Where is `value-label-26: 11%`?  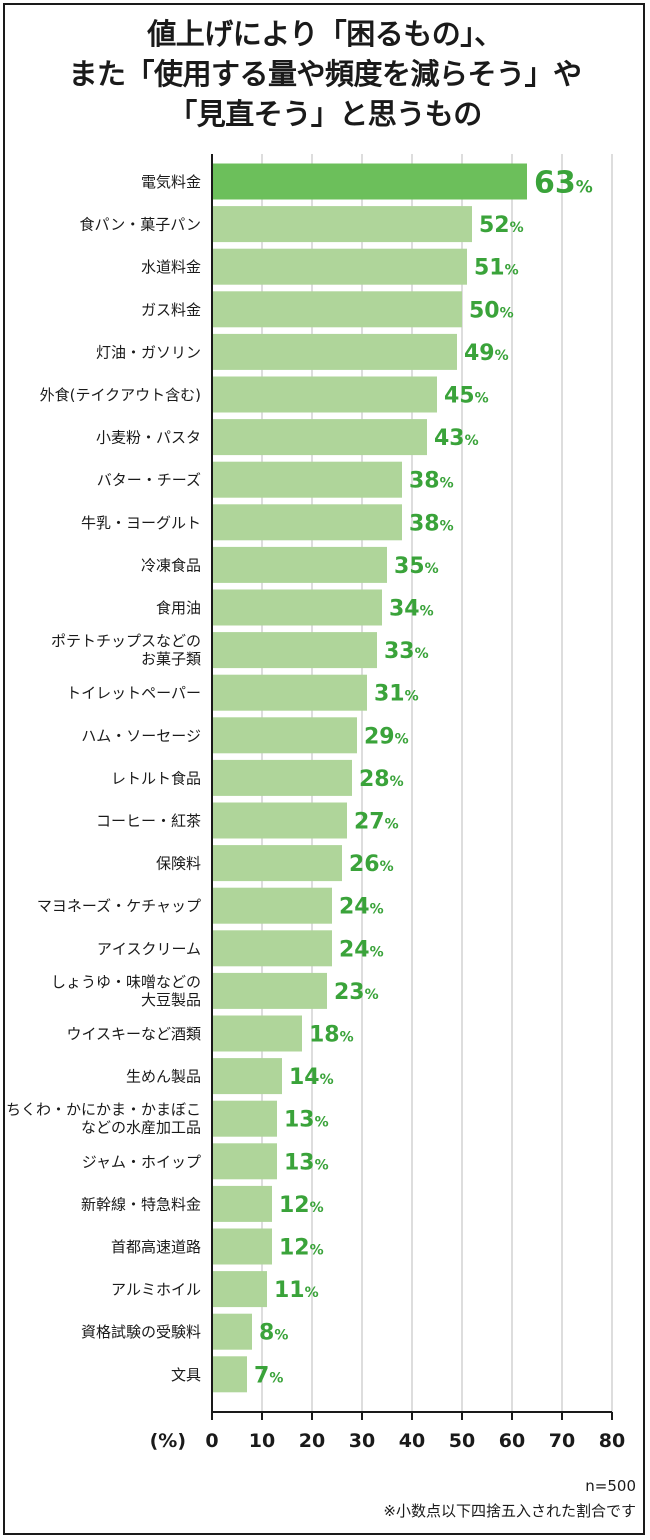 value-label-26: 11% is located at coordinates (296, 1290).